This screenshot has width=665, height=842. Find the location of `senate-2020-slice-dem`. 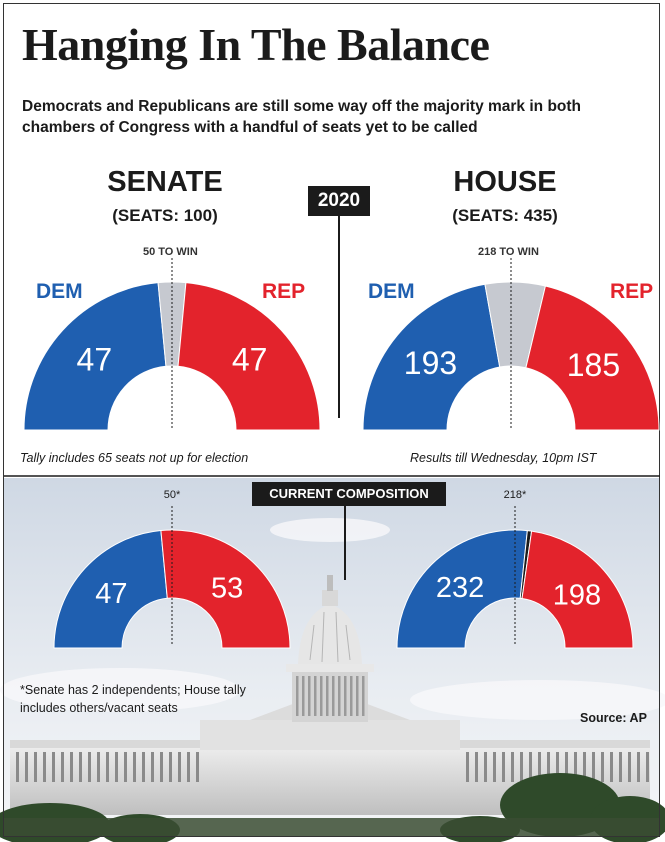

senate-2020-slice-dem is located at coordinates (95, 356).